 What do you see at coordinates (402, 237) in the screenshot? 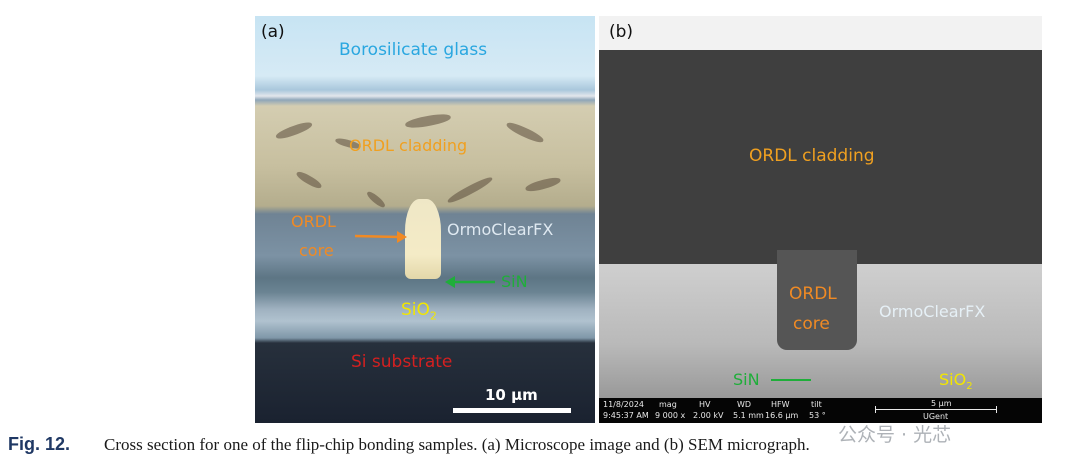
I see `core-arrowhead` at bounding box center [402, 237].